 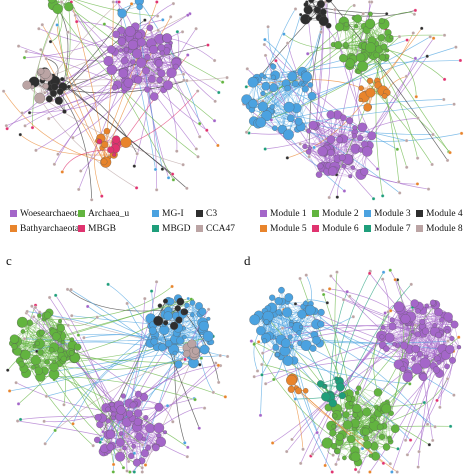 I want to click on legend-label: Module 7, so click(x=392, y=229).